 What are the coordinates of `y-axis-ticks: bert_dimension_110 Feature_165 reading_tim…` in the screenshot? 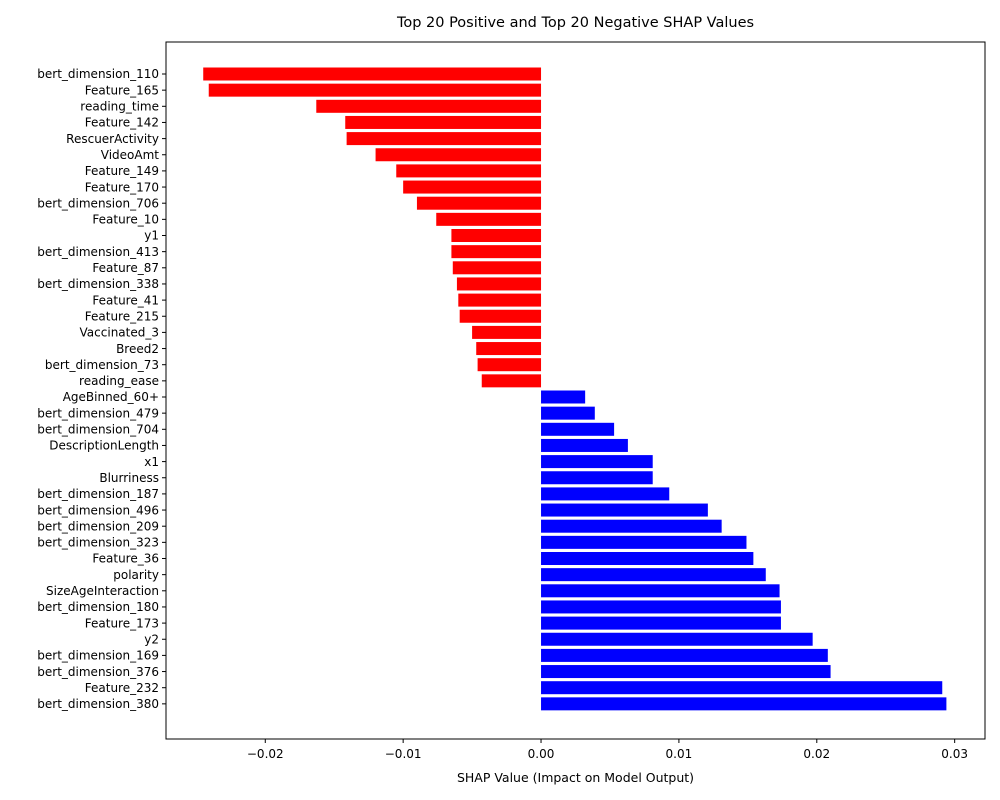 It's located at (101, 389).